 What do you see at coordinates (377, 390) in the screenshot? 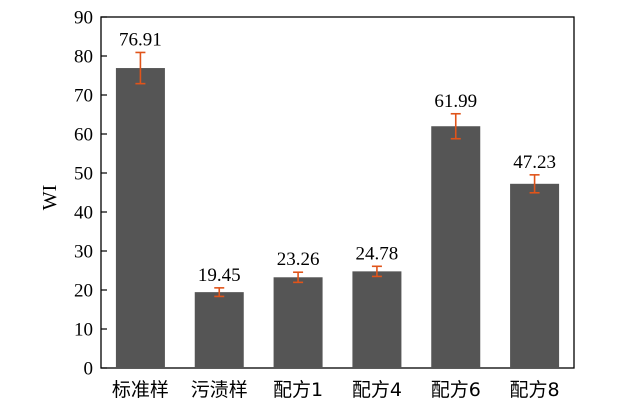
I see `x-tick-label: 配方4` at bounding box center [377, 390].